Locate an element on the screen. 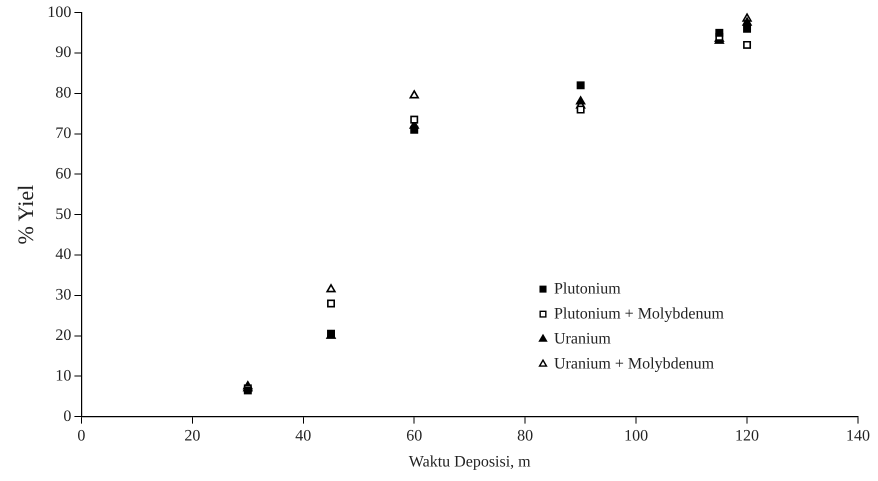 This screenshot has height=481, width=878. x-tick-label: 40 is located at coordinates (303, 435).